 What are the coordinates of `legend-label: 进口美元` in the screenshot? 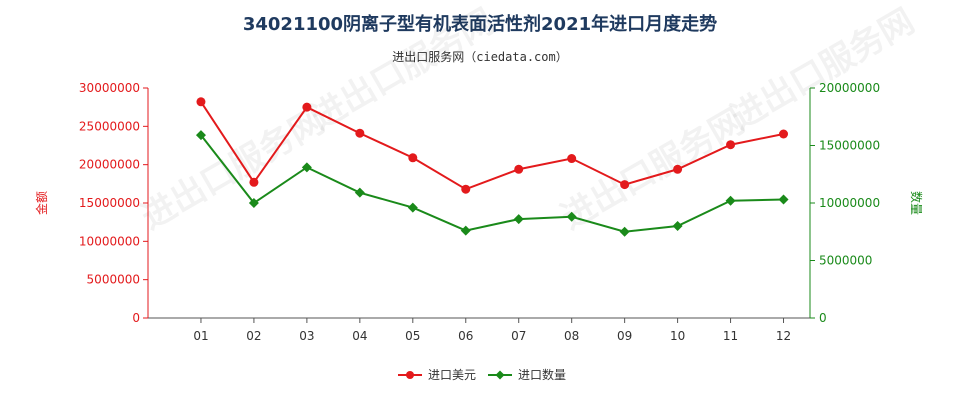 It's located at (452, 375).